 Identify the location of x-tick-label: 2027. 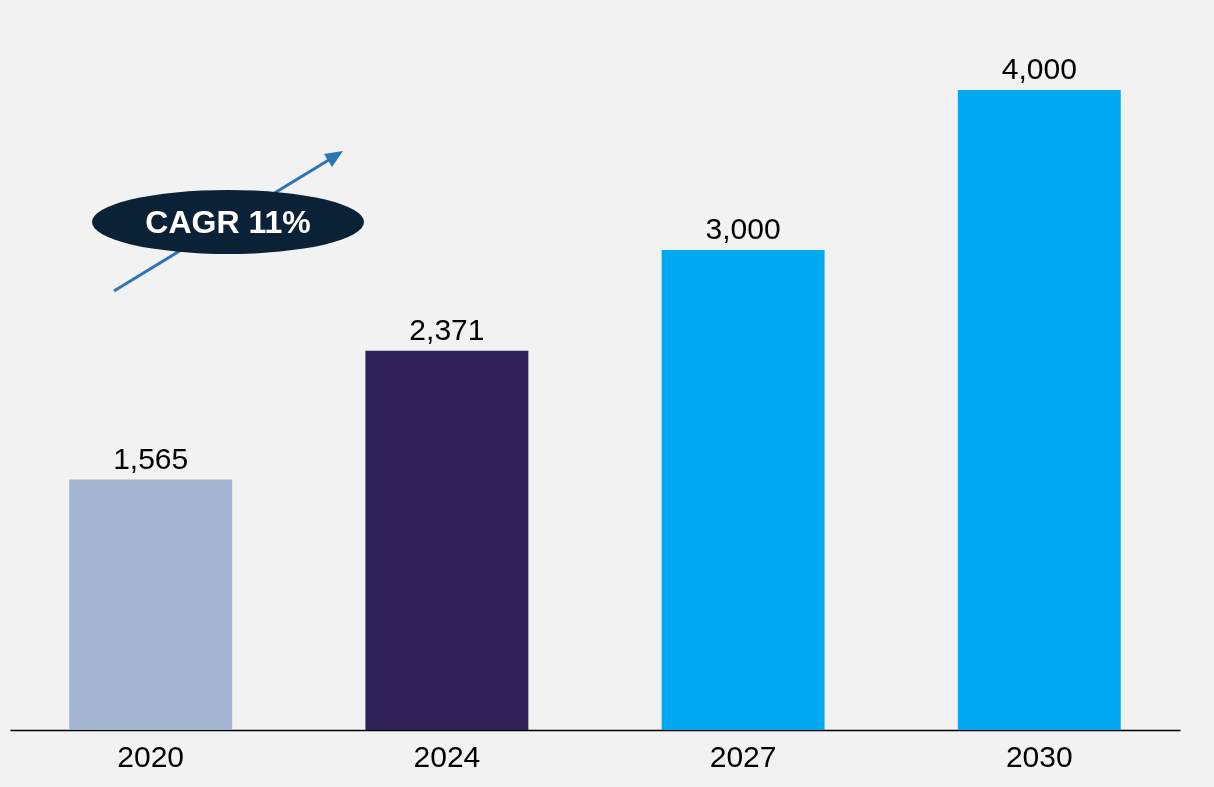
(743, 756).